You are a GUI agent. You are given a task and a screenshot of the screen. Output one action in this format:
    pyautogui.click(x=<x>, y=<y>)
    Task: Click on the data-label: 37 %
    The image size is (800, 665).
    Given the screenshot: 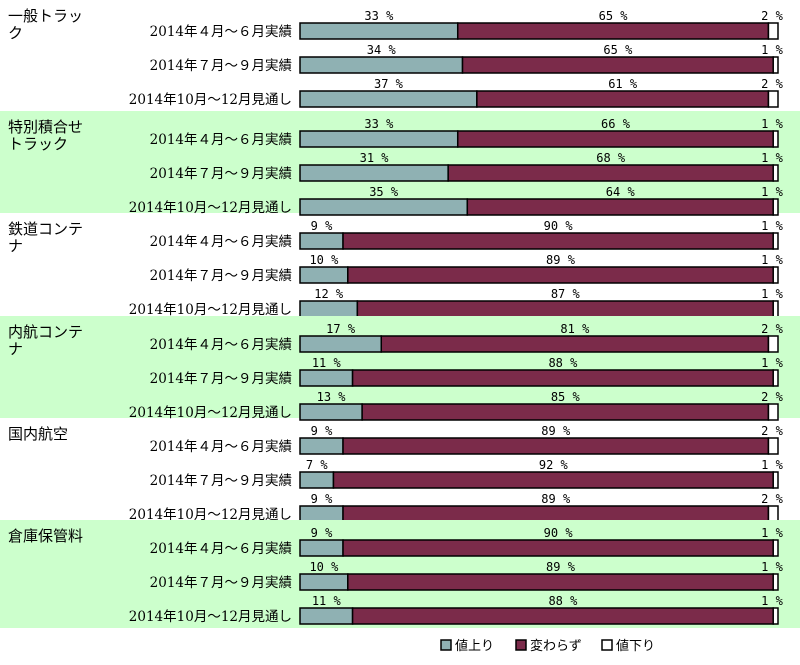 What is the action you would take?
    pyautogui.click(x=389, y=84)
    